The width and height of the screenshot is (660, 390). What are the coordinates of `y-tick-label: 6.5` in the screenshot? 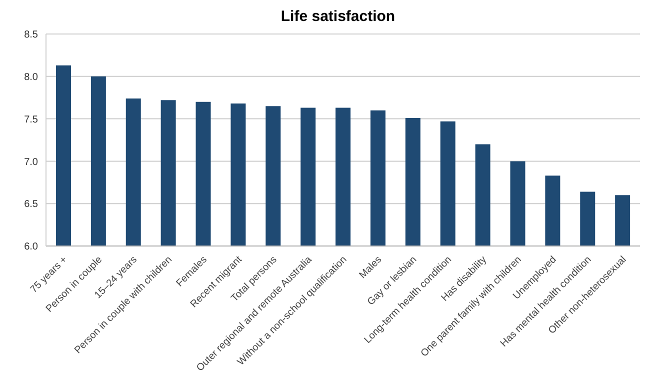 It's located at (31, 204).